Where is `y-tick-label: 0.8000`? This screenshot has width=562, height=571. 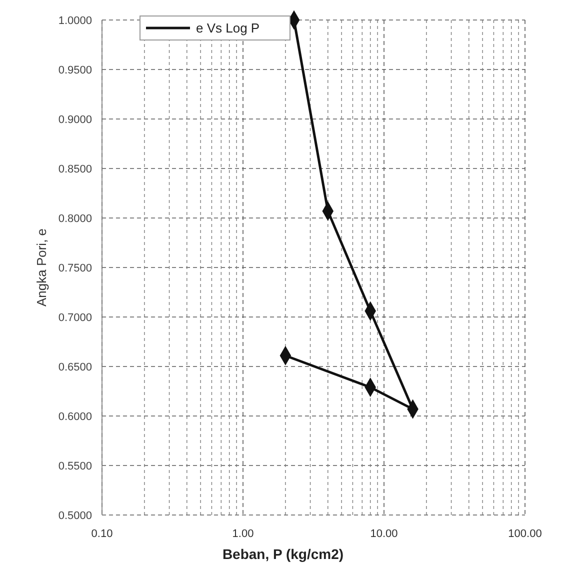
y-tick-label: 0.8000 is located at coordinates (75, 218).